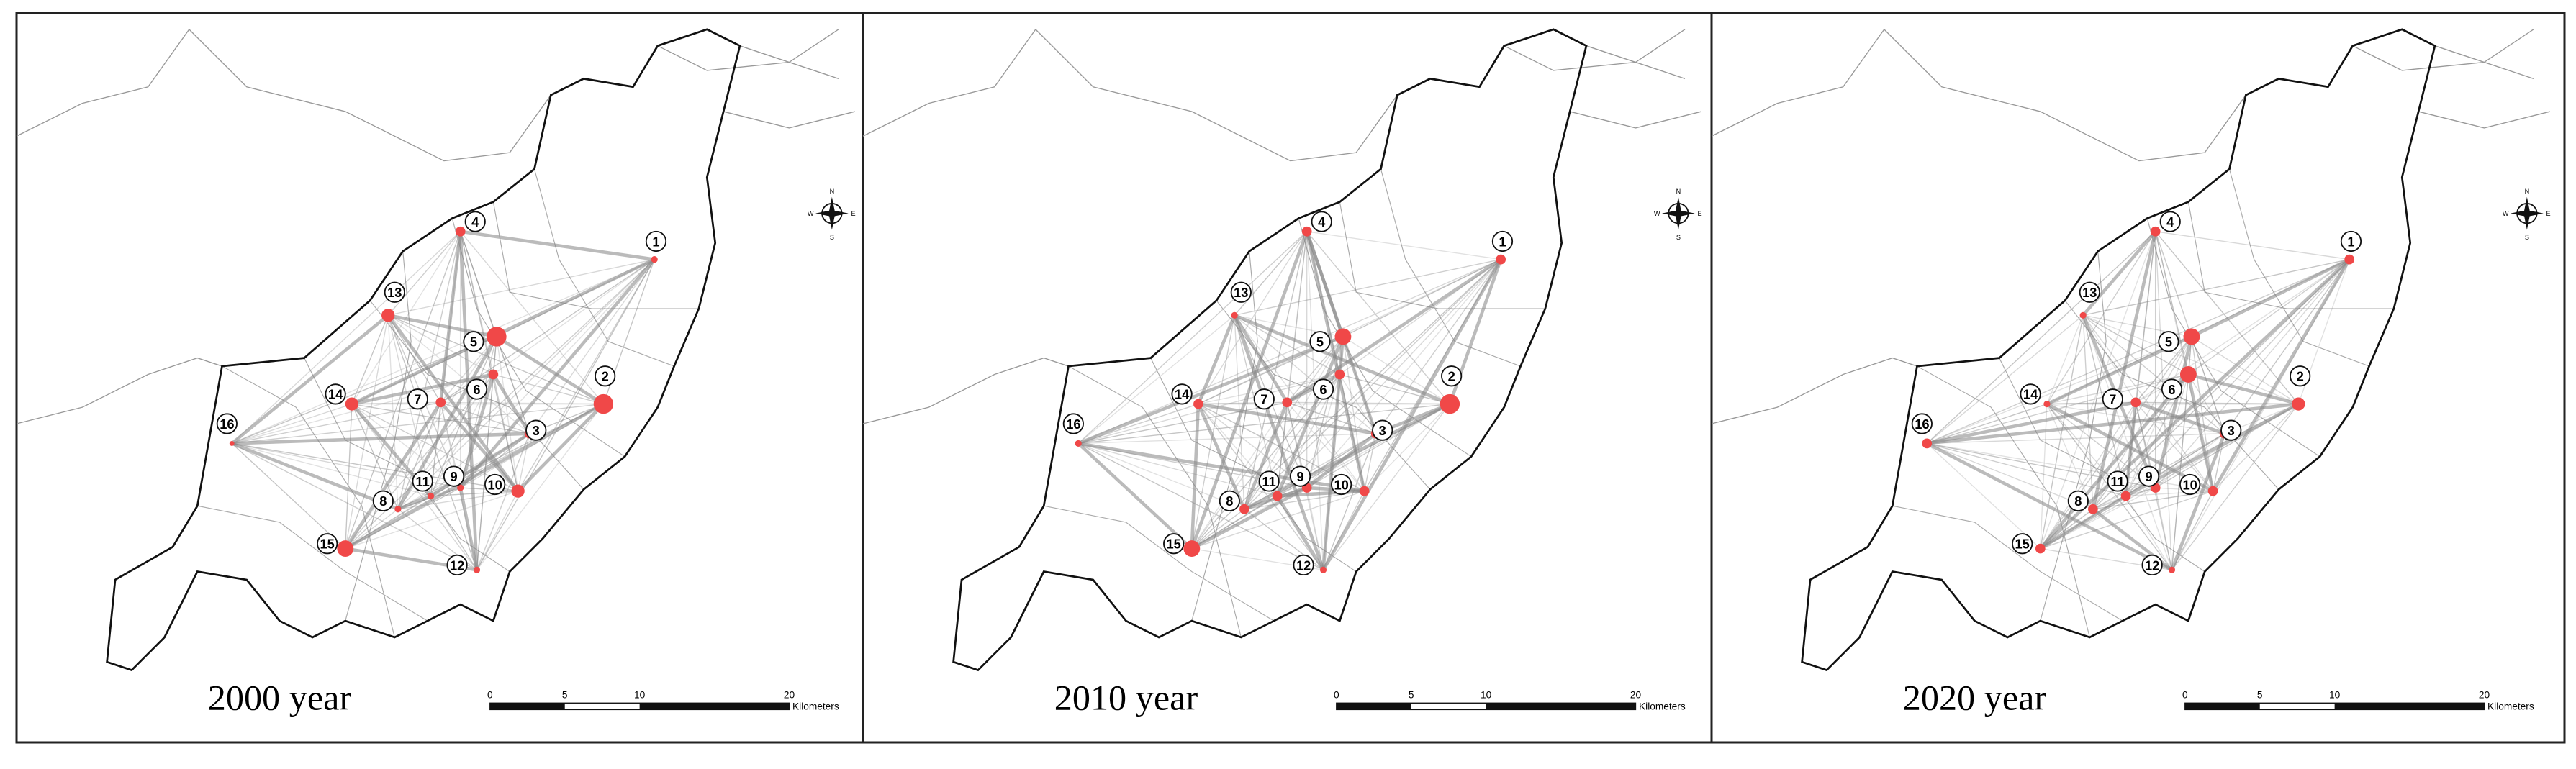 This screenshot has width=2576, height=769. Describe the element at coordinates (1486, 694) in the screenshot. I see `scale-tick-label: 10` at that location.